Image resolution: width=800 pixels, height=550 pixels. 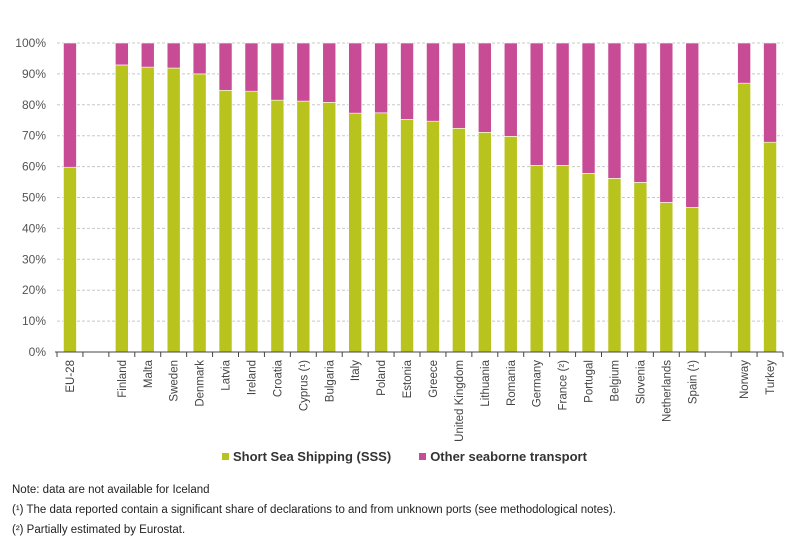 What do you see at coordinates (278, 378) in the screenshot?
I see `x-tick-label: Croatia` at bounding box center [278, 378].